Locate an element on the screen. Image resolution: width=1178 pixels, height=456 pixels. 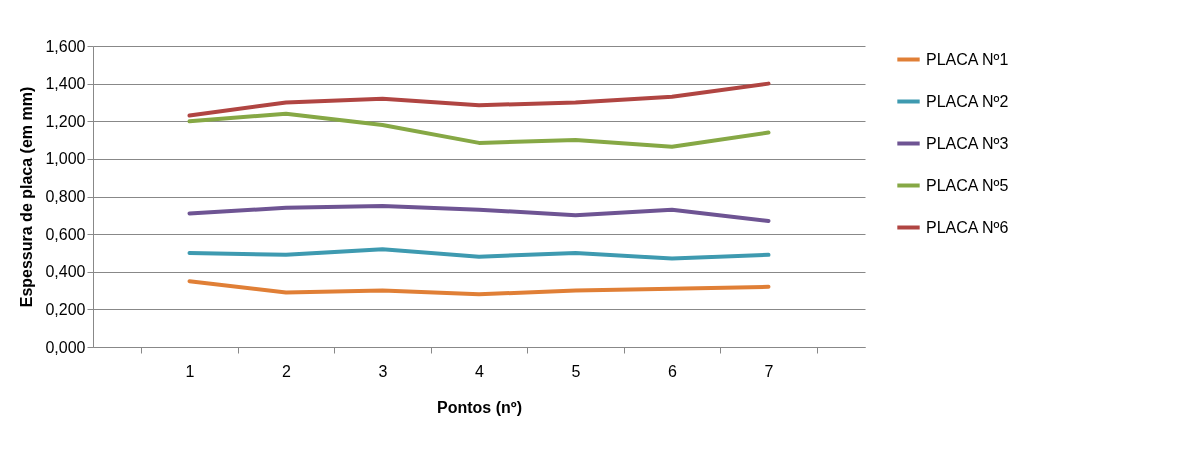
x-tick-label: 7 is located at coordinates (769, 371).